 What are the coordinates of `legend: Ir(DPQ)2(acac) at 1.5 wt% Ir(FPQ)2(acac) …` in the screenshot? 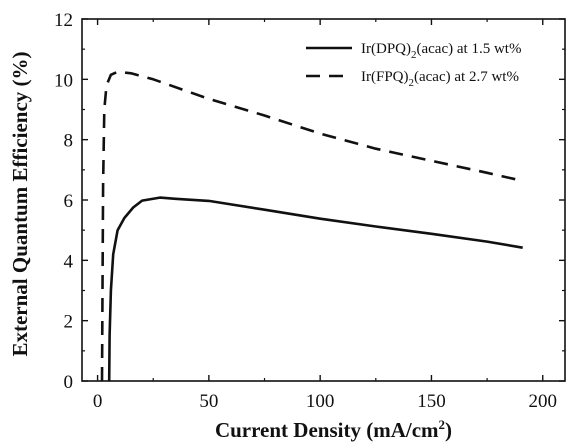 It's located at (413, 65).